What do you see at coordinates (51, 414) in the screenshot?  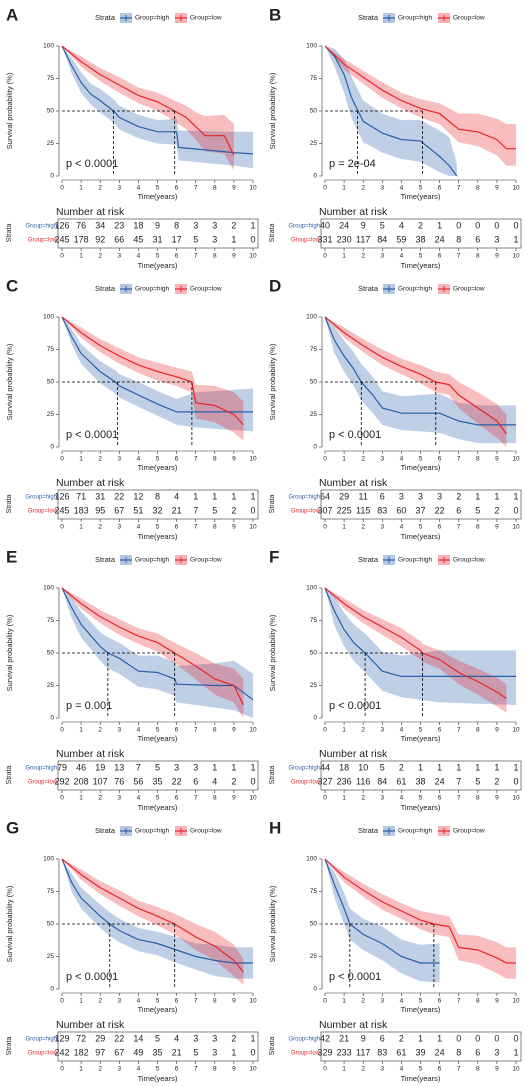 I see `y-tick-label: 25` at bounding box center [51, 414].